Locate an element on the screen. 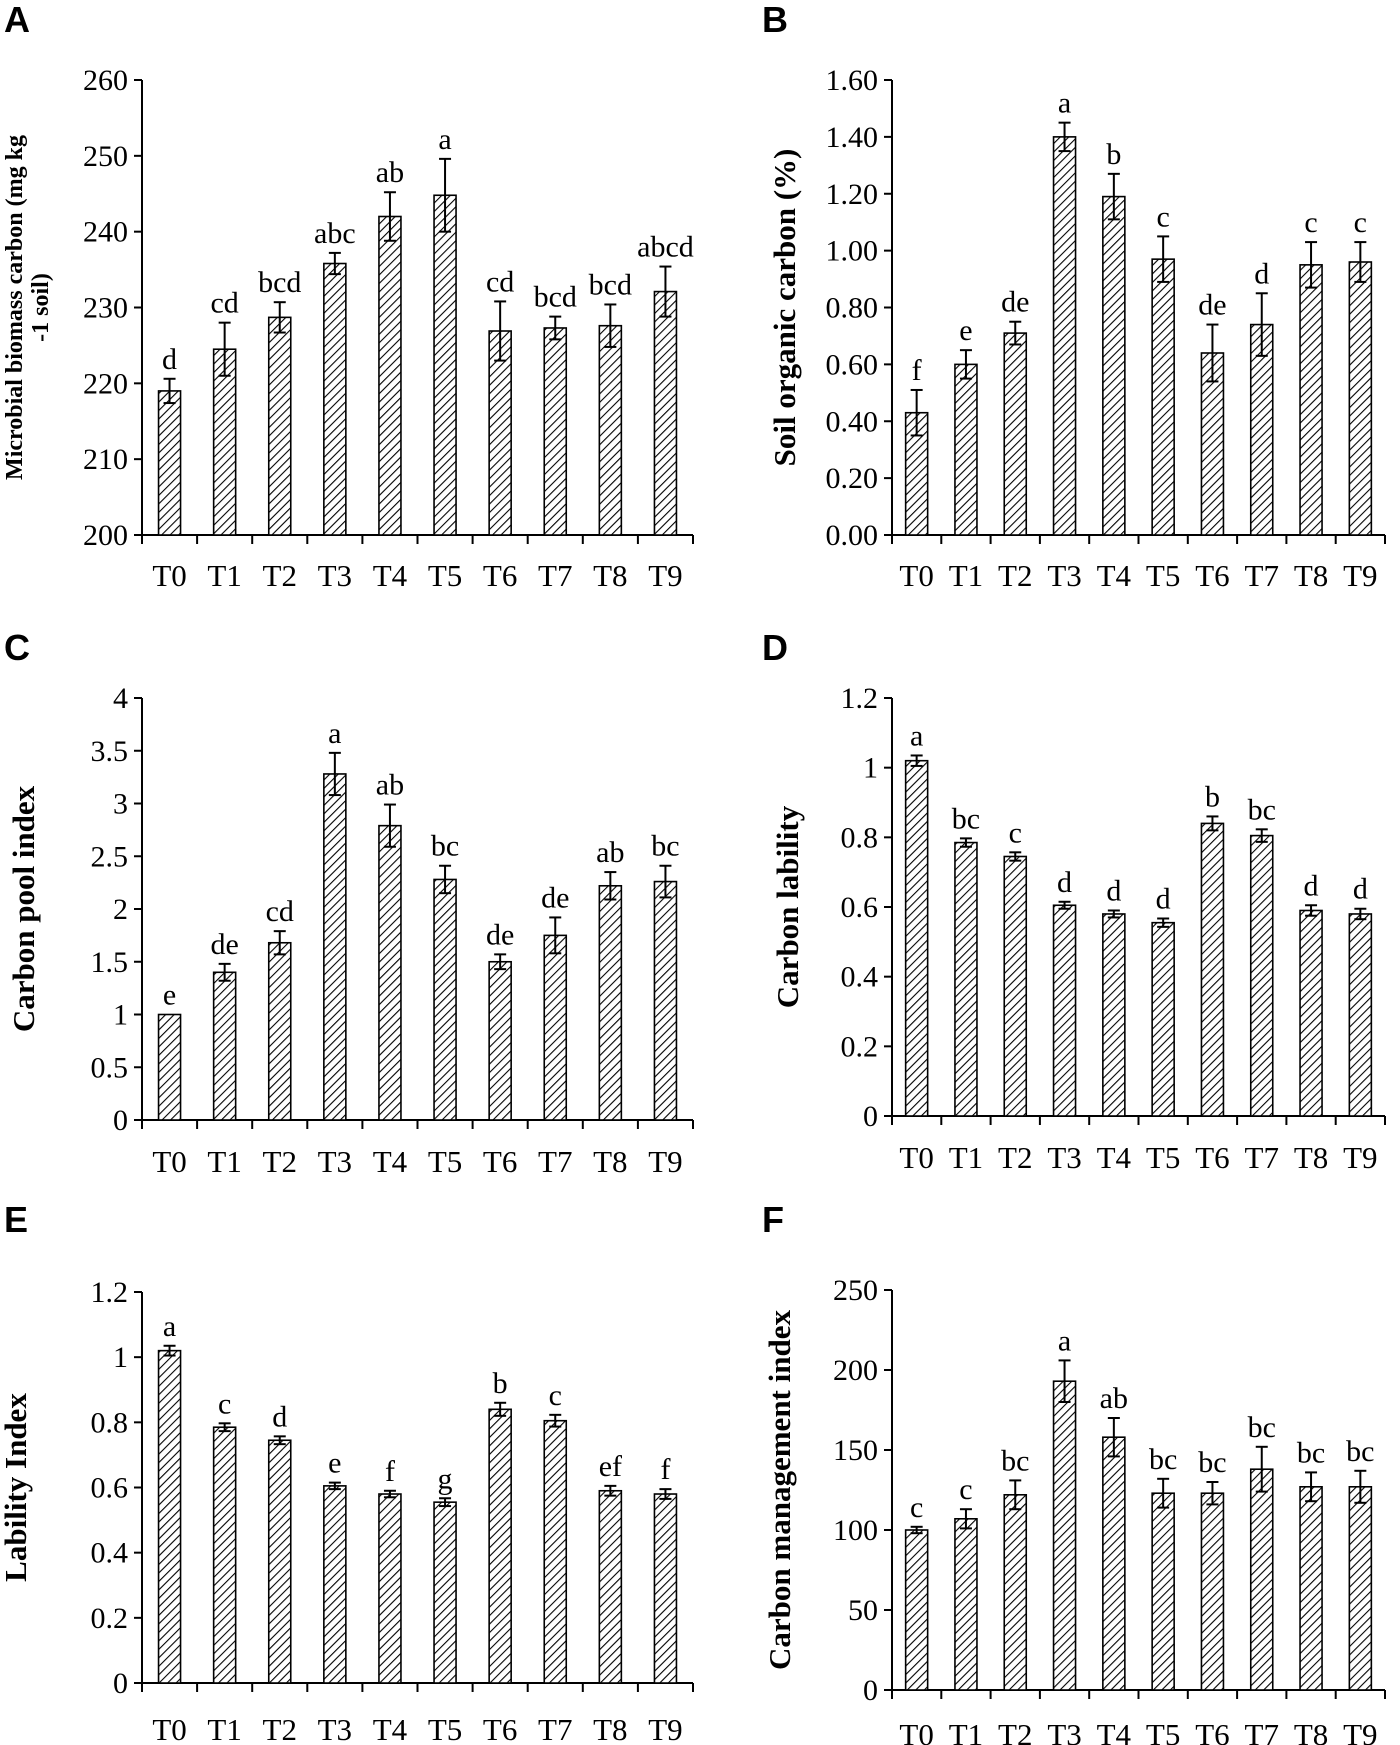 Image resolution: width=1400 pixels, height=1745 pixels. significance-label: f is located at coordinates (665, 1469).